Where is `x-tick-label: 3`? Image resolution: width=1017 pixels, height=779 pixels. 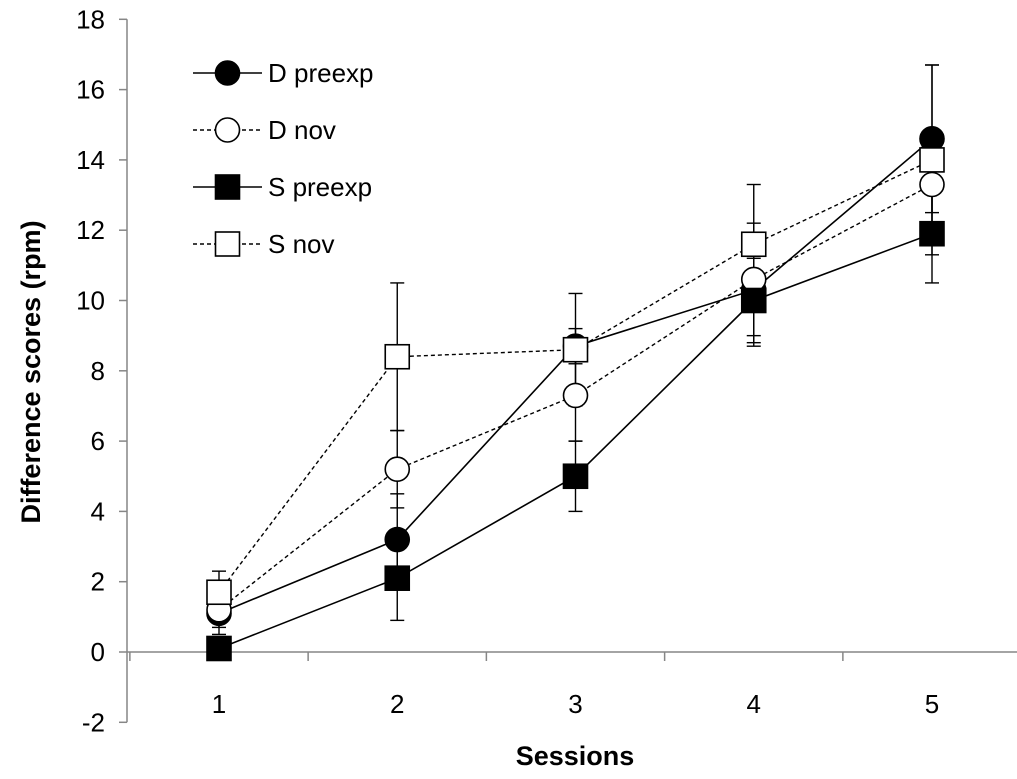
x-tick-label: 3 is located at coordinates (575, 704).